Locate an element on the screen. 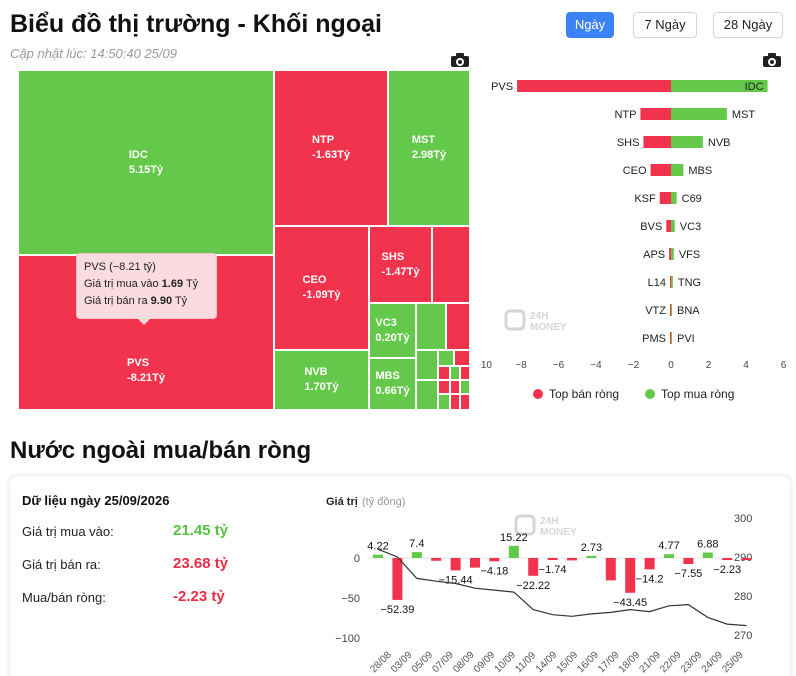 This screenshot has height=676, width=796. x-tick-label: 0 is located at coordinates (671, 365).